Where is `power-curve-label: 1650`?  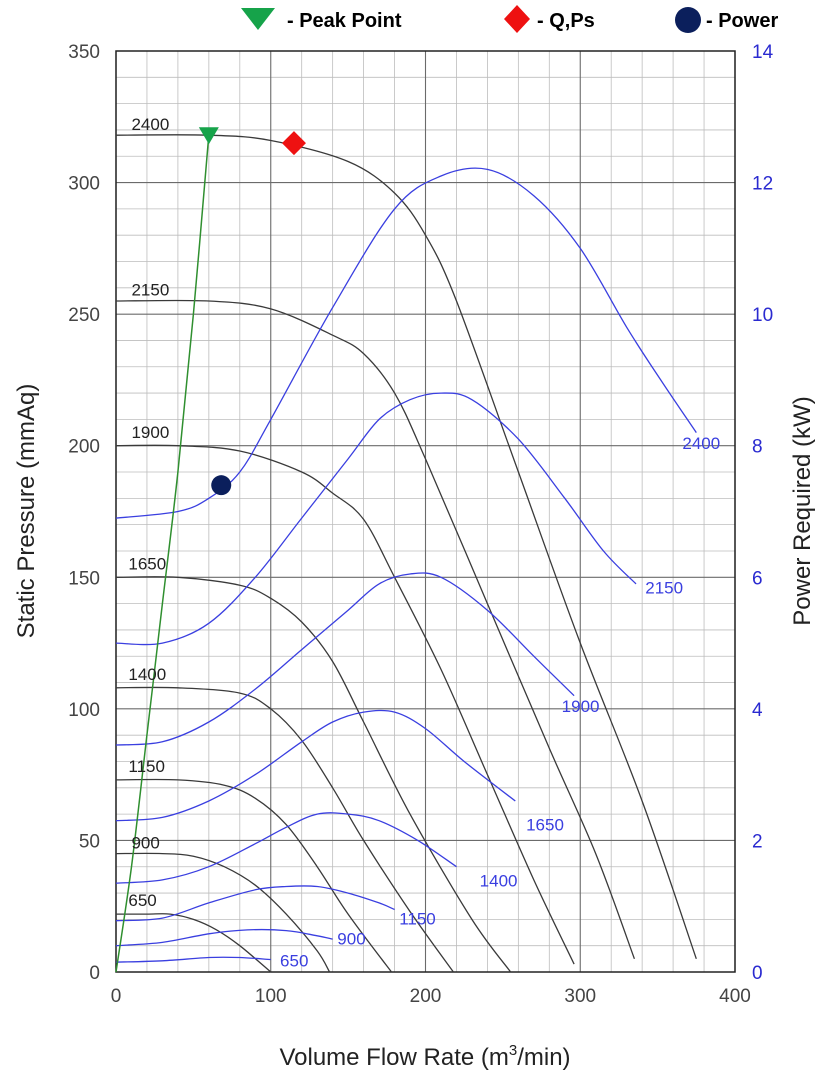 power-curve-label: 1650 is located at coordinates (545, 825).